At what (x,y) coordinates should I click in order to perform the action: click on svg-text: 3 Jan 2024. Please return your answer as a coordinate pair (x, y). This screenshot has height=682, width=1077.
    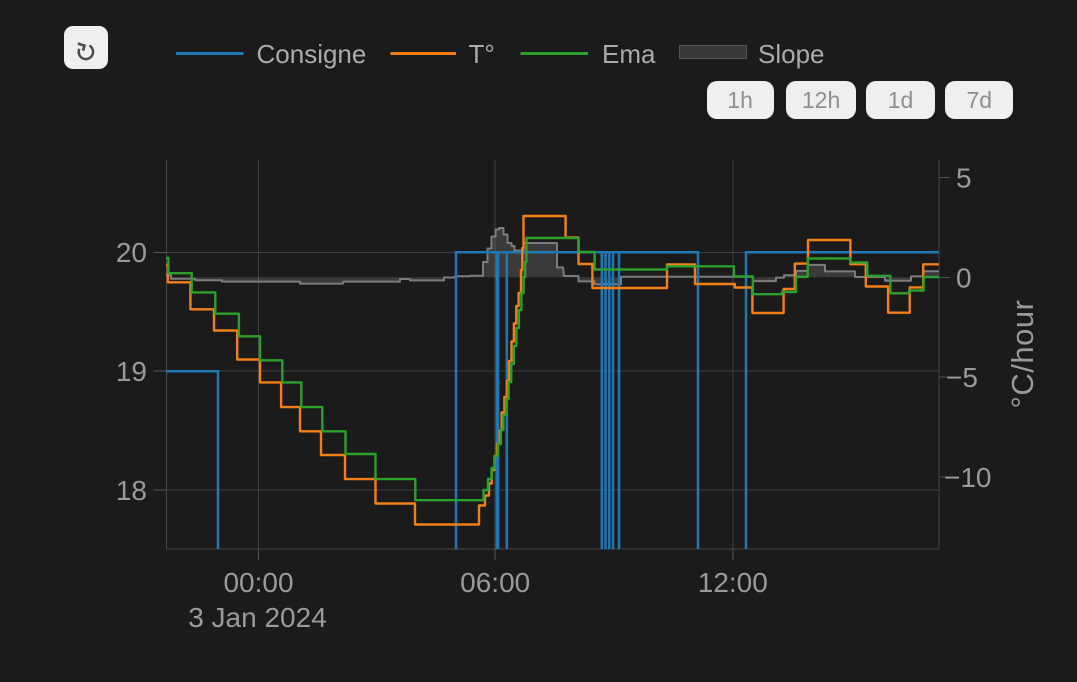
    Looking at the image, I should click on (257, 617).